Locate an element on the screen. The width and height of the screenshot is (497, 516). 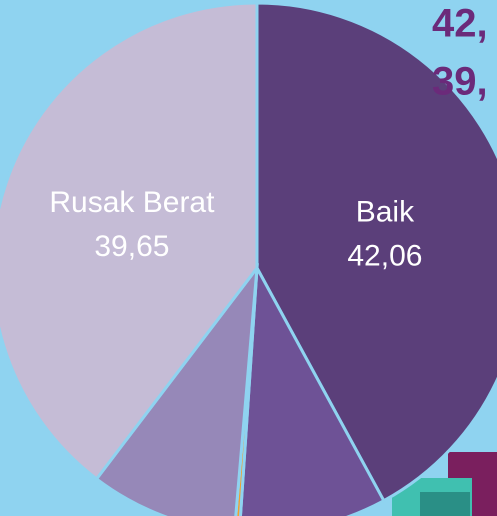
slice-label: Baik is located at coordinates (385, 211).